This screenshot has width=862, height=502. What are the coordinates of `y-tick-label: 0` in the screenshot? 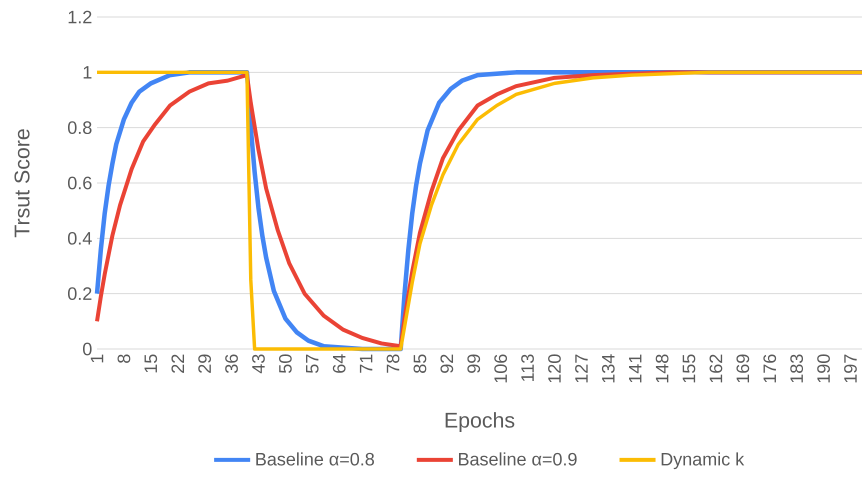 It's located at (87, 349).